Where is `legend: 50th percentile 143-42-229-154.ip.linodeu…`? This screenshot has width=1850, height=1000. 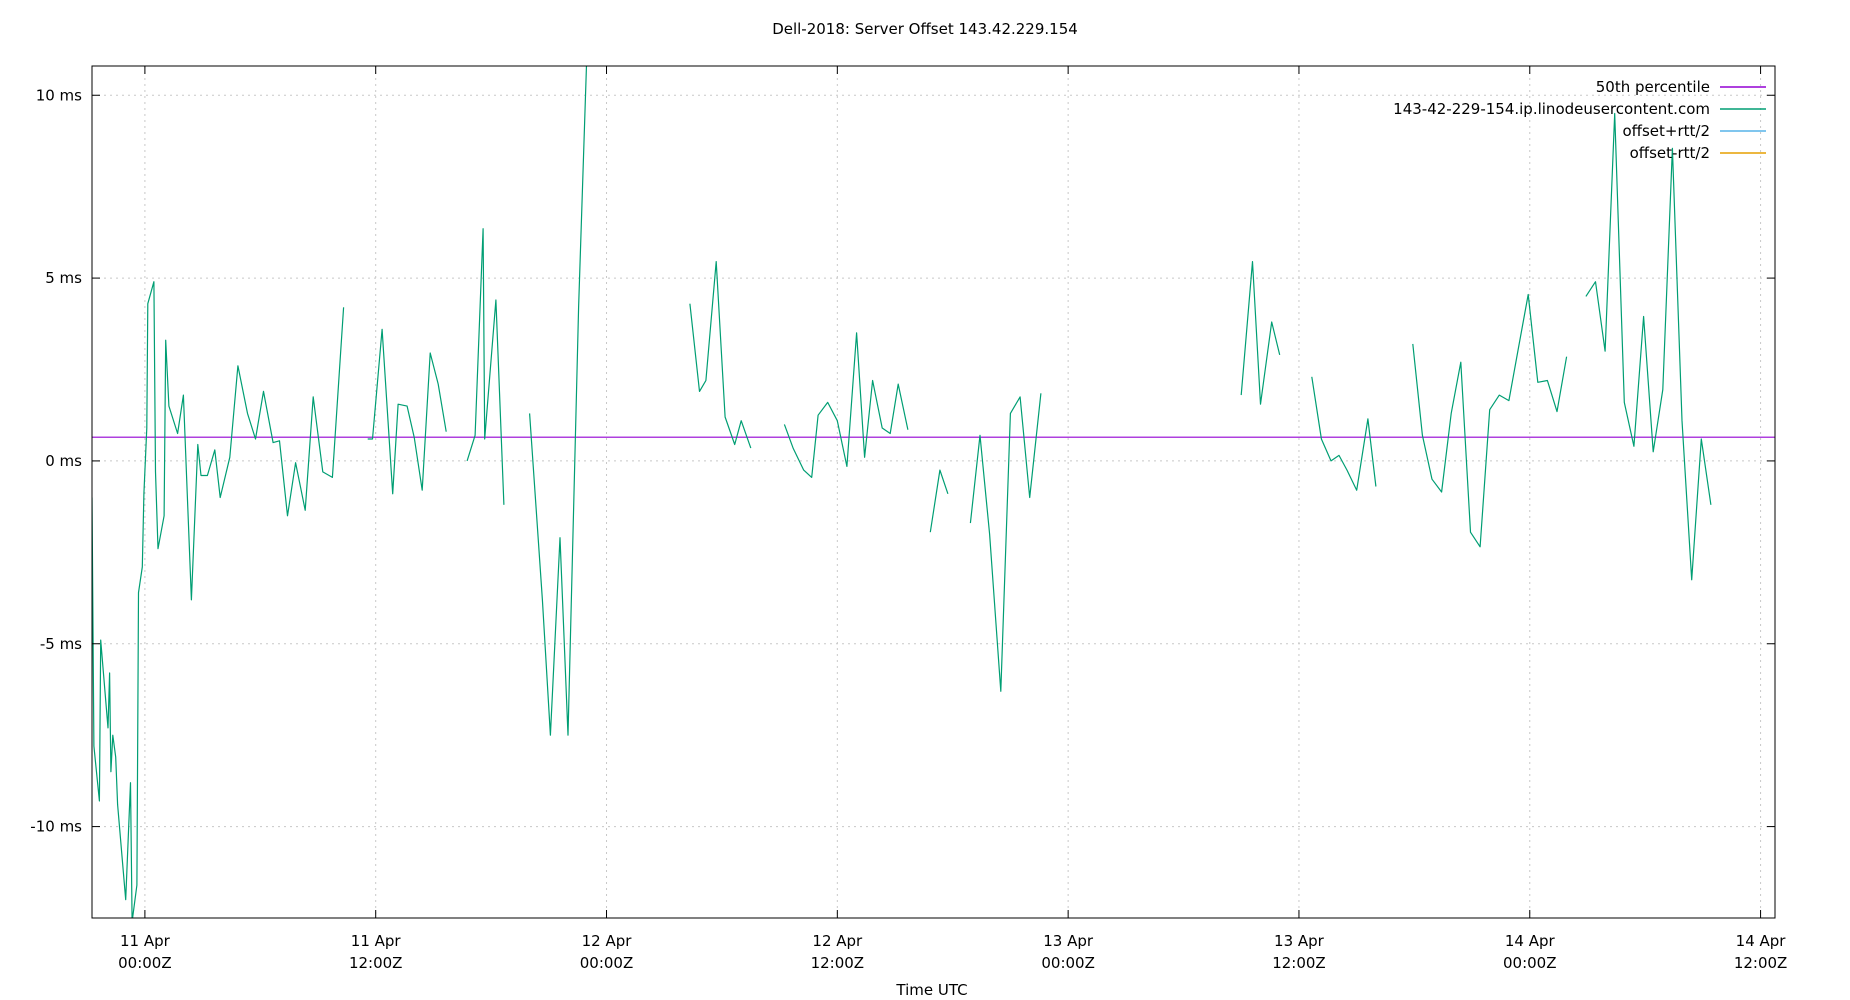 legend: 50th percentile 143-42-229-154.ip.linodeu… is located at coordinates (1579, 120).